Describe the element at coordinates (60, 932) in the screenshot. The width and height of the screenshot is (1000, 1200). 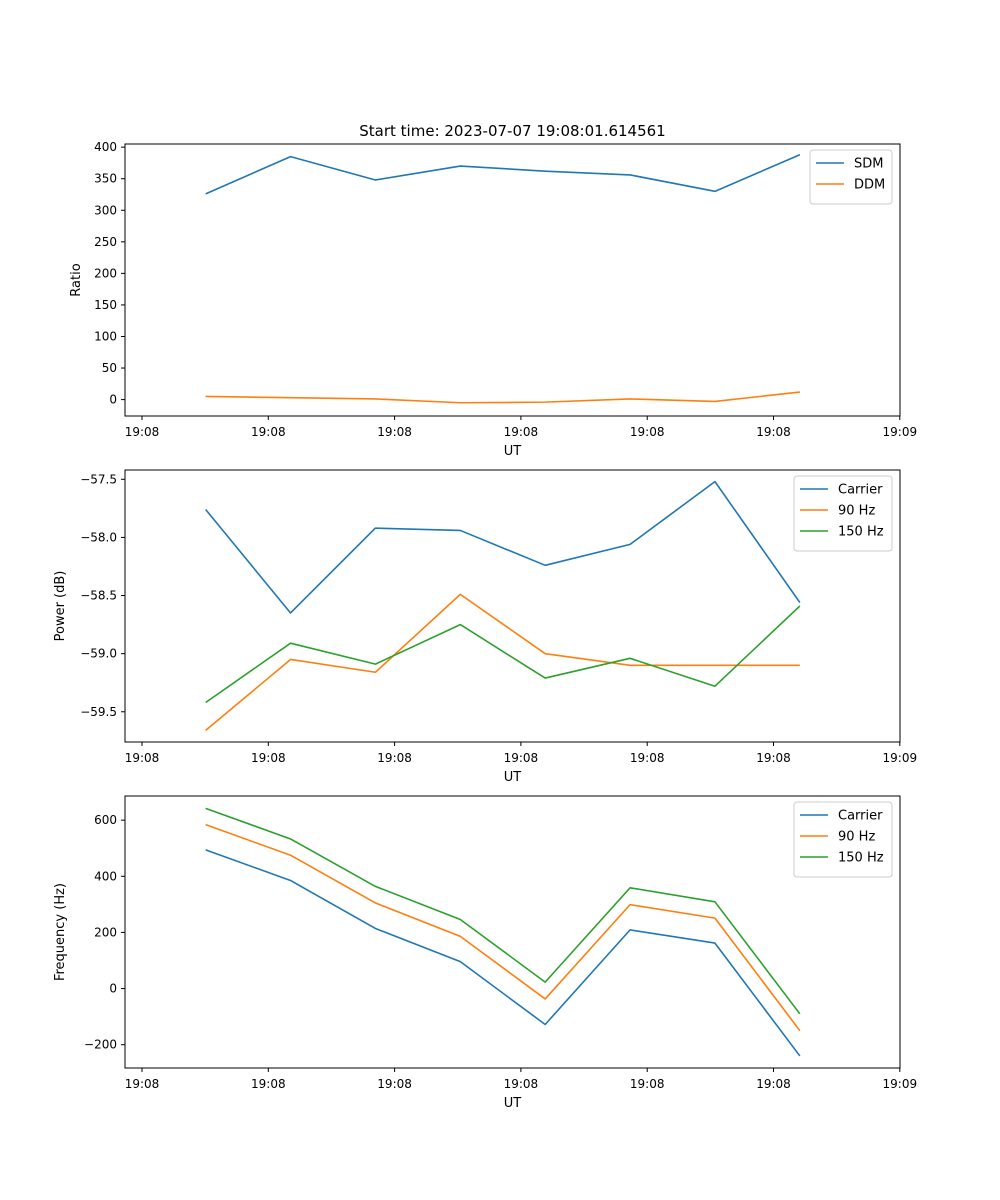
I see `y-axis-label: Frequency (Hz)` at that location.